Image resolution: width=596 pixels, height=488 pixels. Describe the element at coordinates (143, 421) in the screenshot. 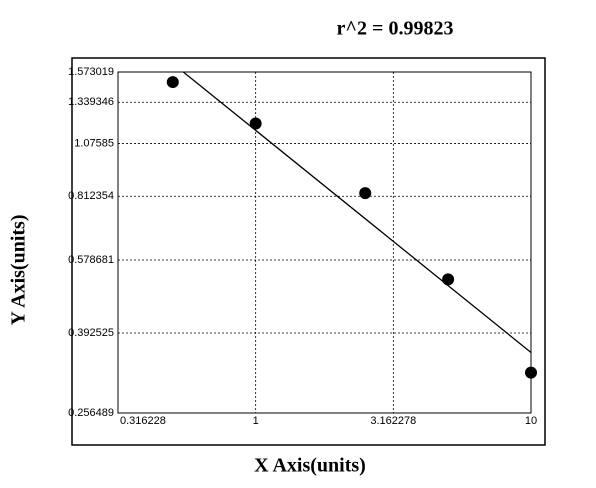

I see `x-tick-label: 0.316228` at that location.